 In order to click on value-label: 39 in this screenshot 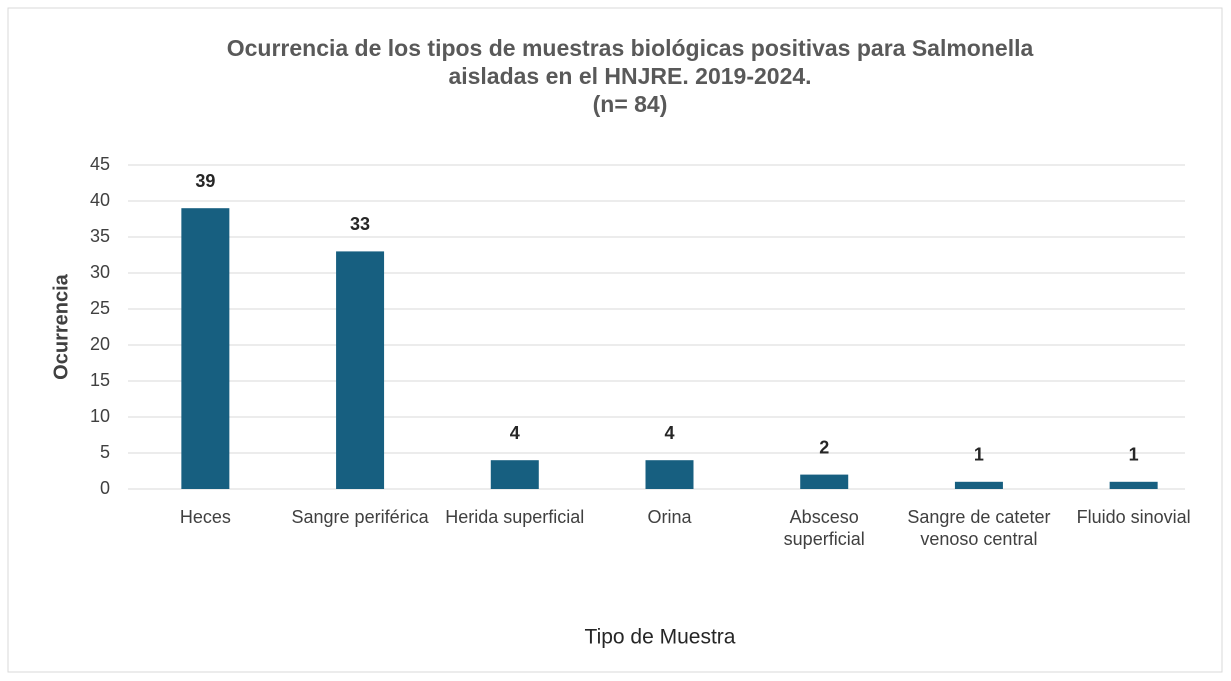, I will do `click(205, 181)`.